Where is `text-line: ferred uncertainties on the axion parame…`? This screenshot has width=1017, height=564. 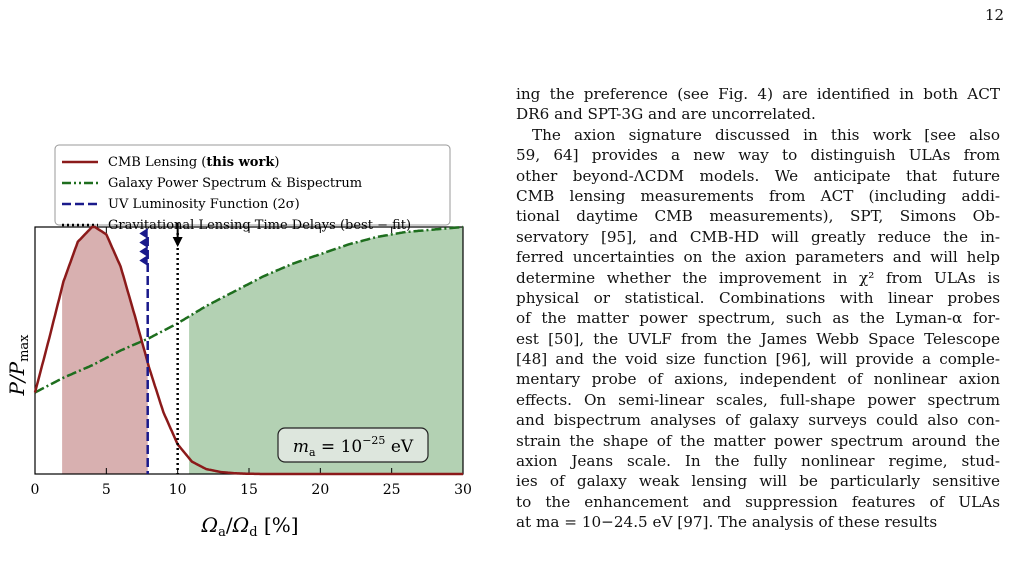
text-line: ferred uncertainties on the axion parame… is located at coordinates (758, 257).